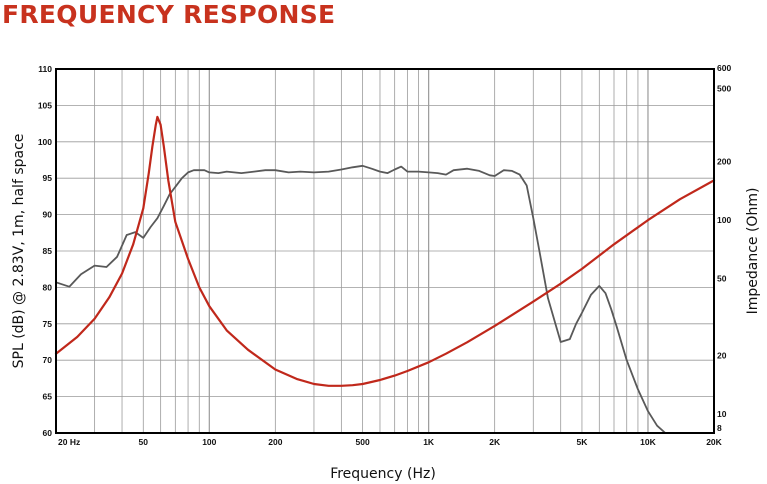 This screenshot has width=767, height=484. Describe the element at coordinates (724, 68) in the screenshot. I see `y-right-tick-label: 600` at that location.